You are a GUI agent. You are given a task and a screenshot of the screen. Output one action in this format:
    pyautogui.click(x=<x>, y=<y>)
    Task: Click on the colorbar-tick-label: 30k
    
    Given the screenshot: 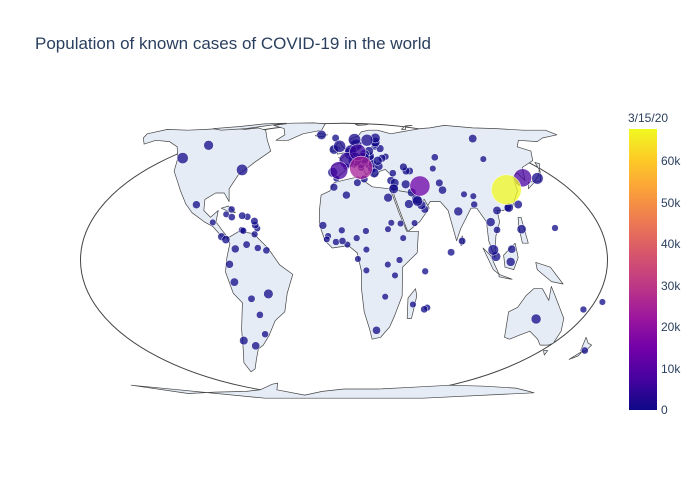 What is the action you would take?
    pyautogui.click(x=671, y=285)
    